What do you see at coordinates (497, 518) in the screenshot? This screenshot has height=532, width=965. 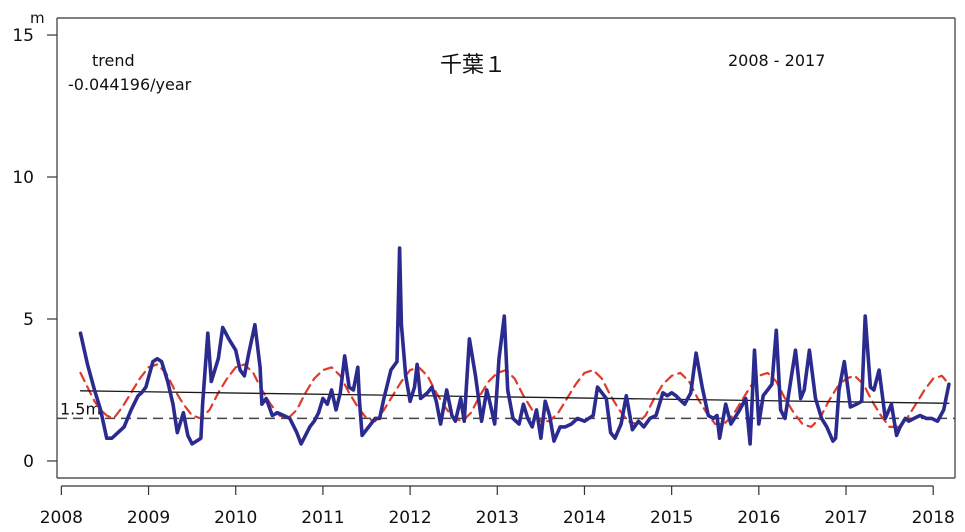 I see `x-tick-label-2013: 2013` at bounding box center [497, 518].